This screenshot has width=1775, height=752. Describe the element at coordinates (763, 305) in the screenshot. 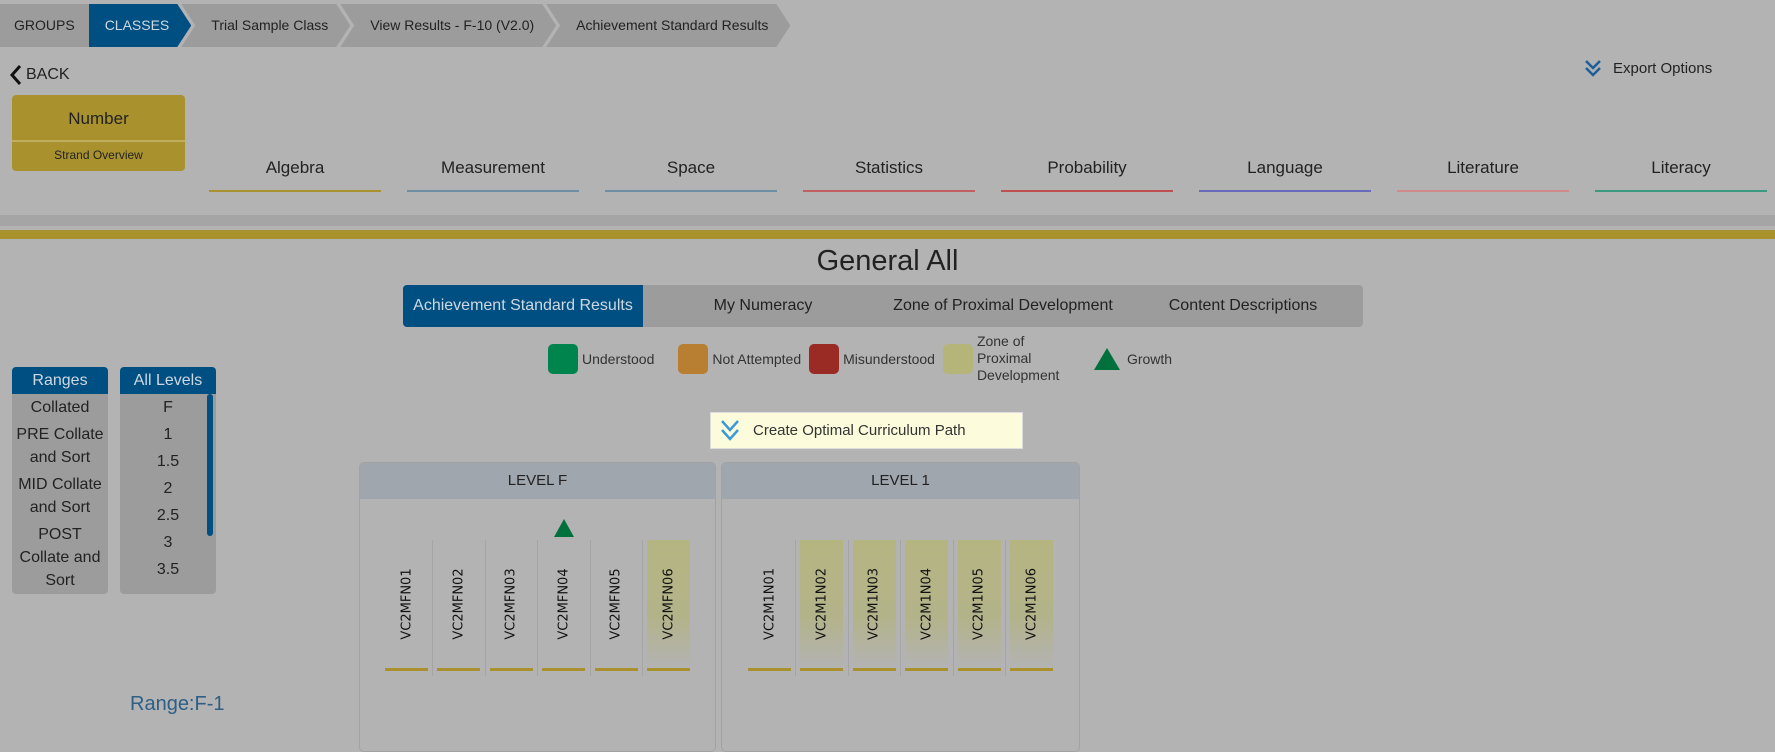

I see `tab-my-numeracy: My Numeracy` at that location.